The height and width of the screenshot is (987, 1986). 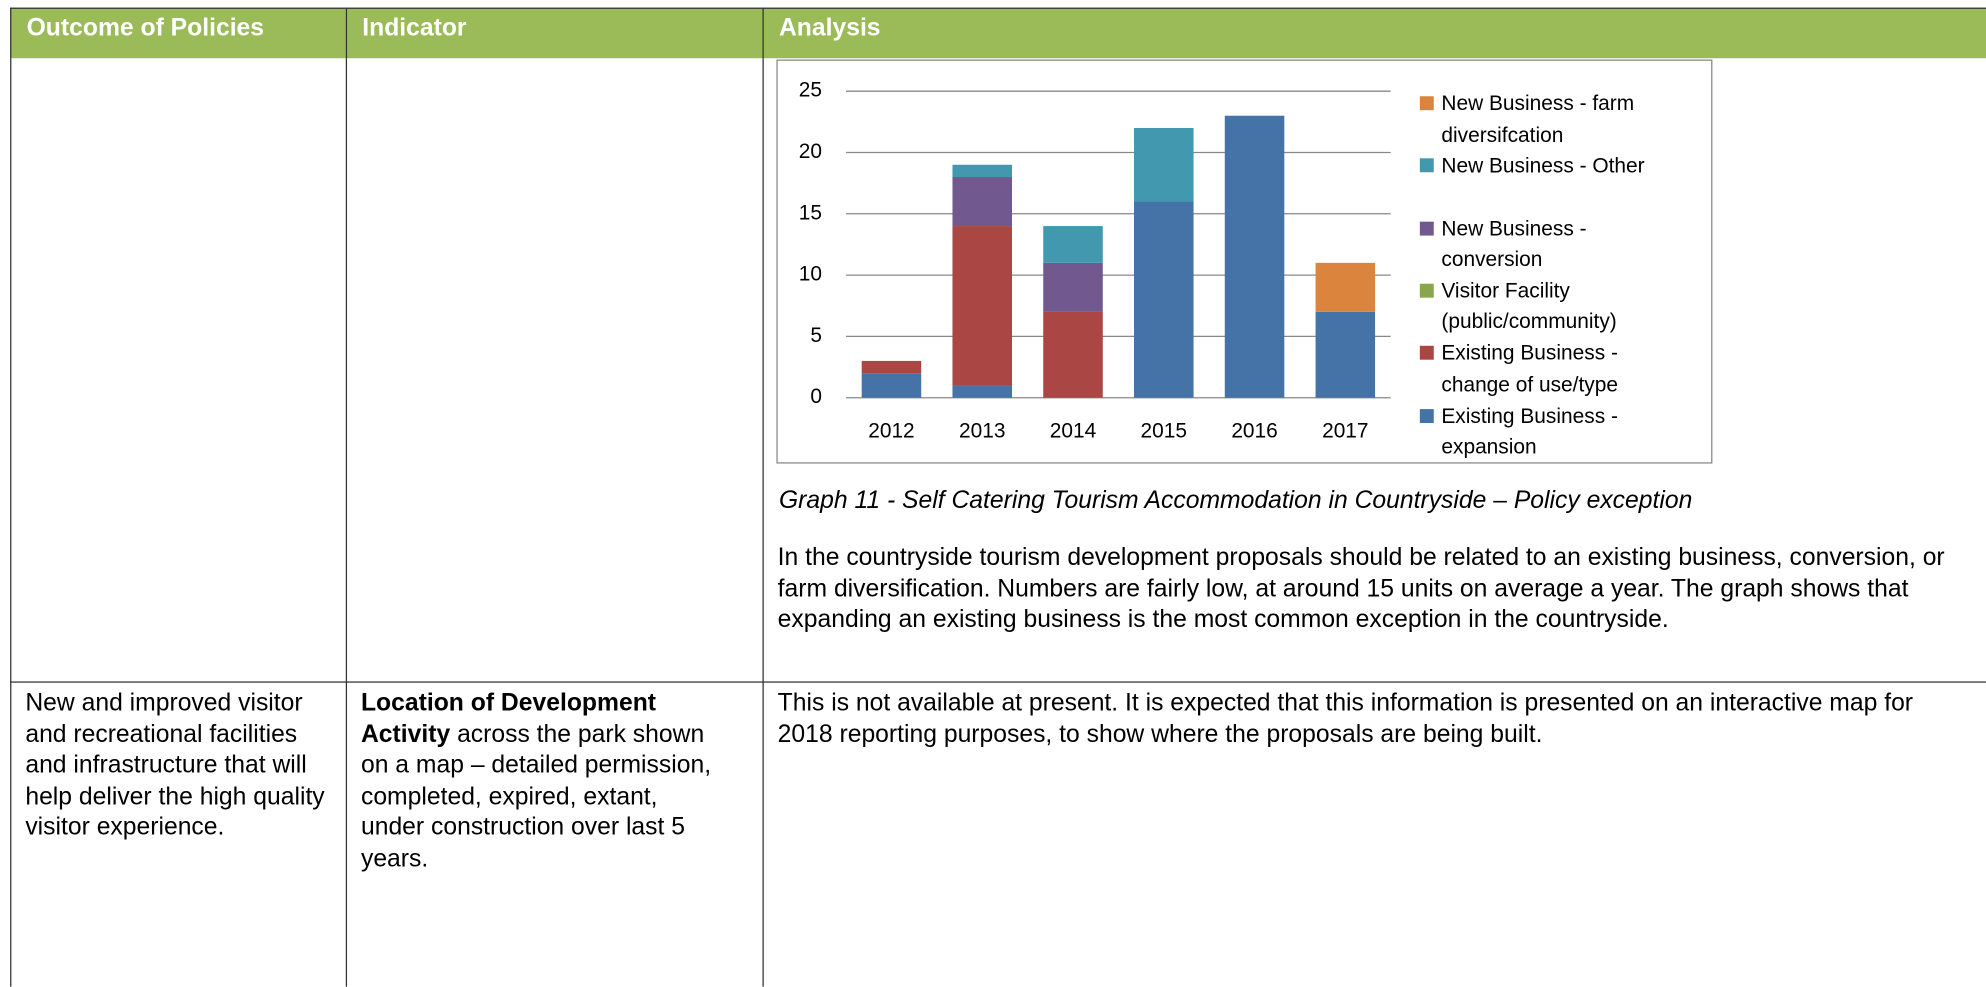 What do you see at coordinates (1254, 430) in the screenshot?
I see `x-tick-label: 2016` at bounding box center [1254, 430].